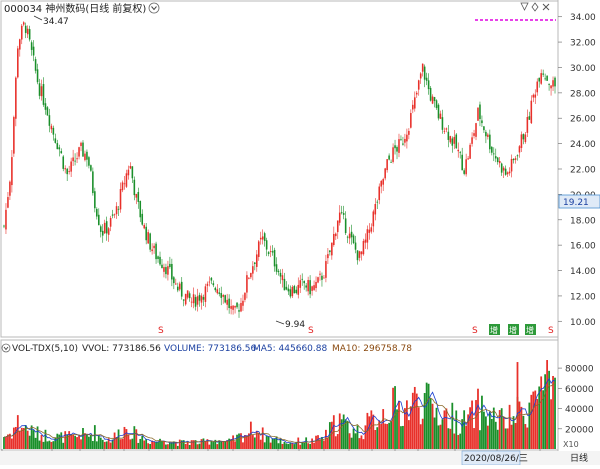 The image size is (600, 469). What do you see at coordinates (290, 349) in the screenshot?
I see `ma5-value: MA5: 445660.88` at bounding box center [290, 349].